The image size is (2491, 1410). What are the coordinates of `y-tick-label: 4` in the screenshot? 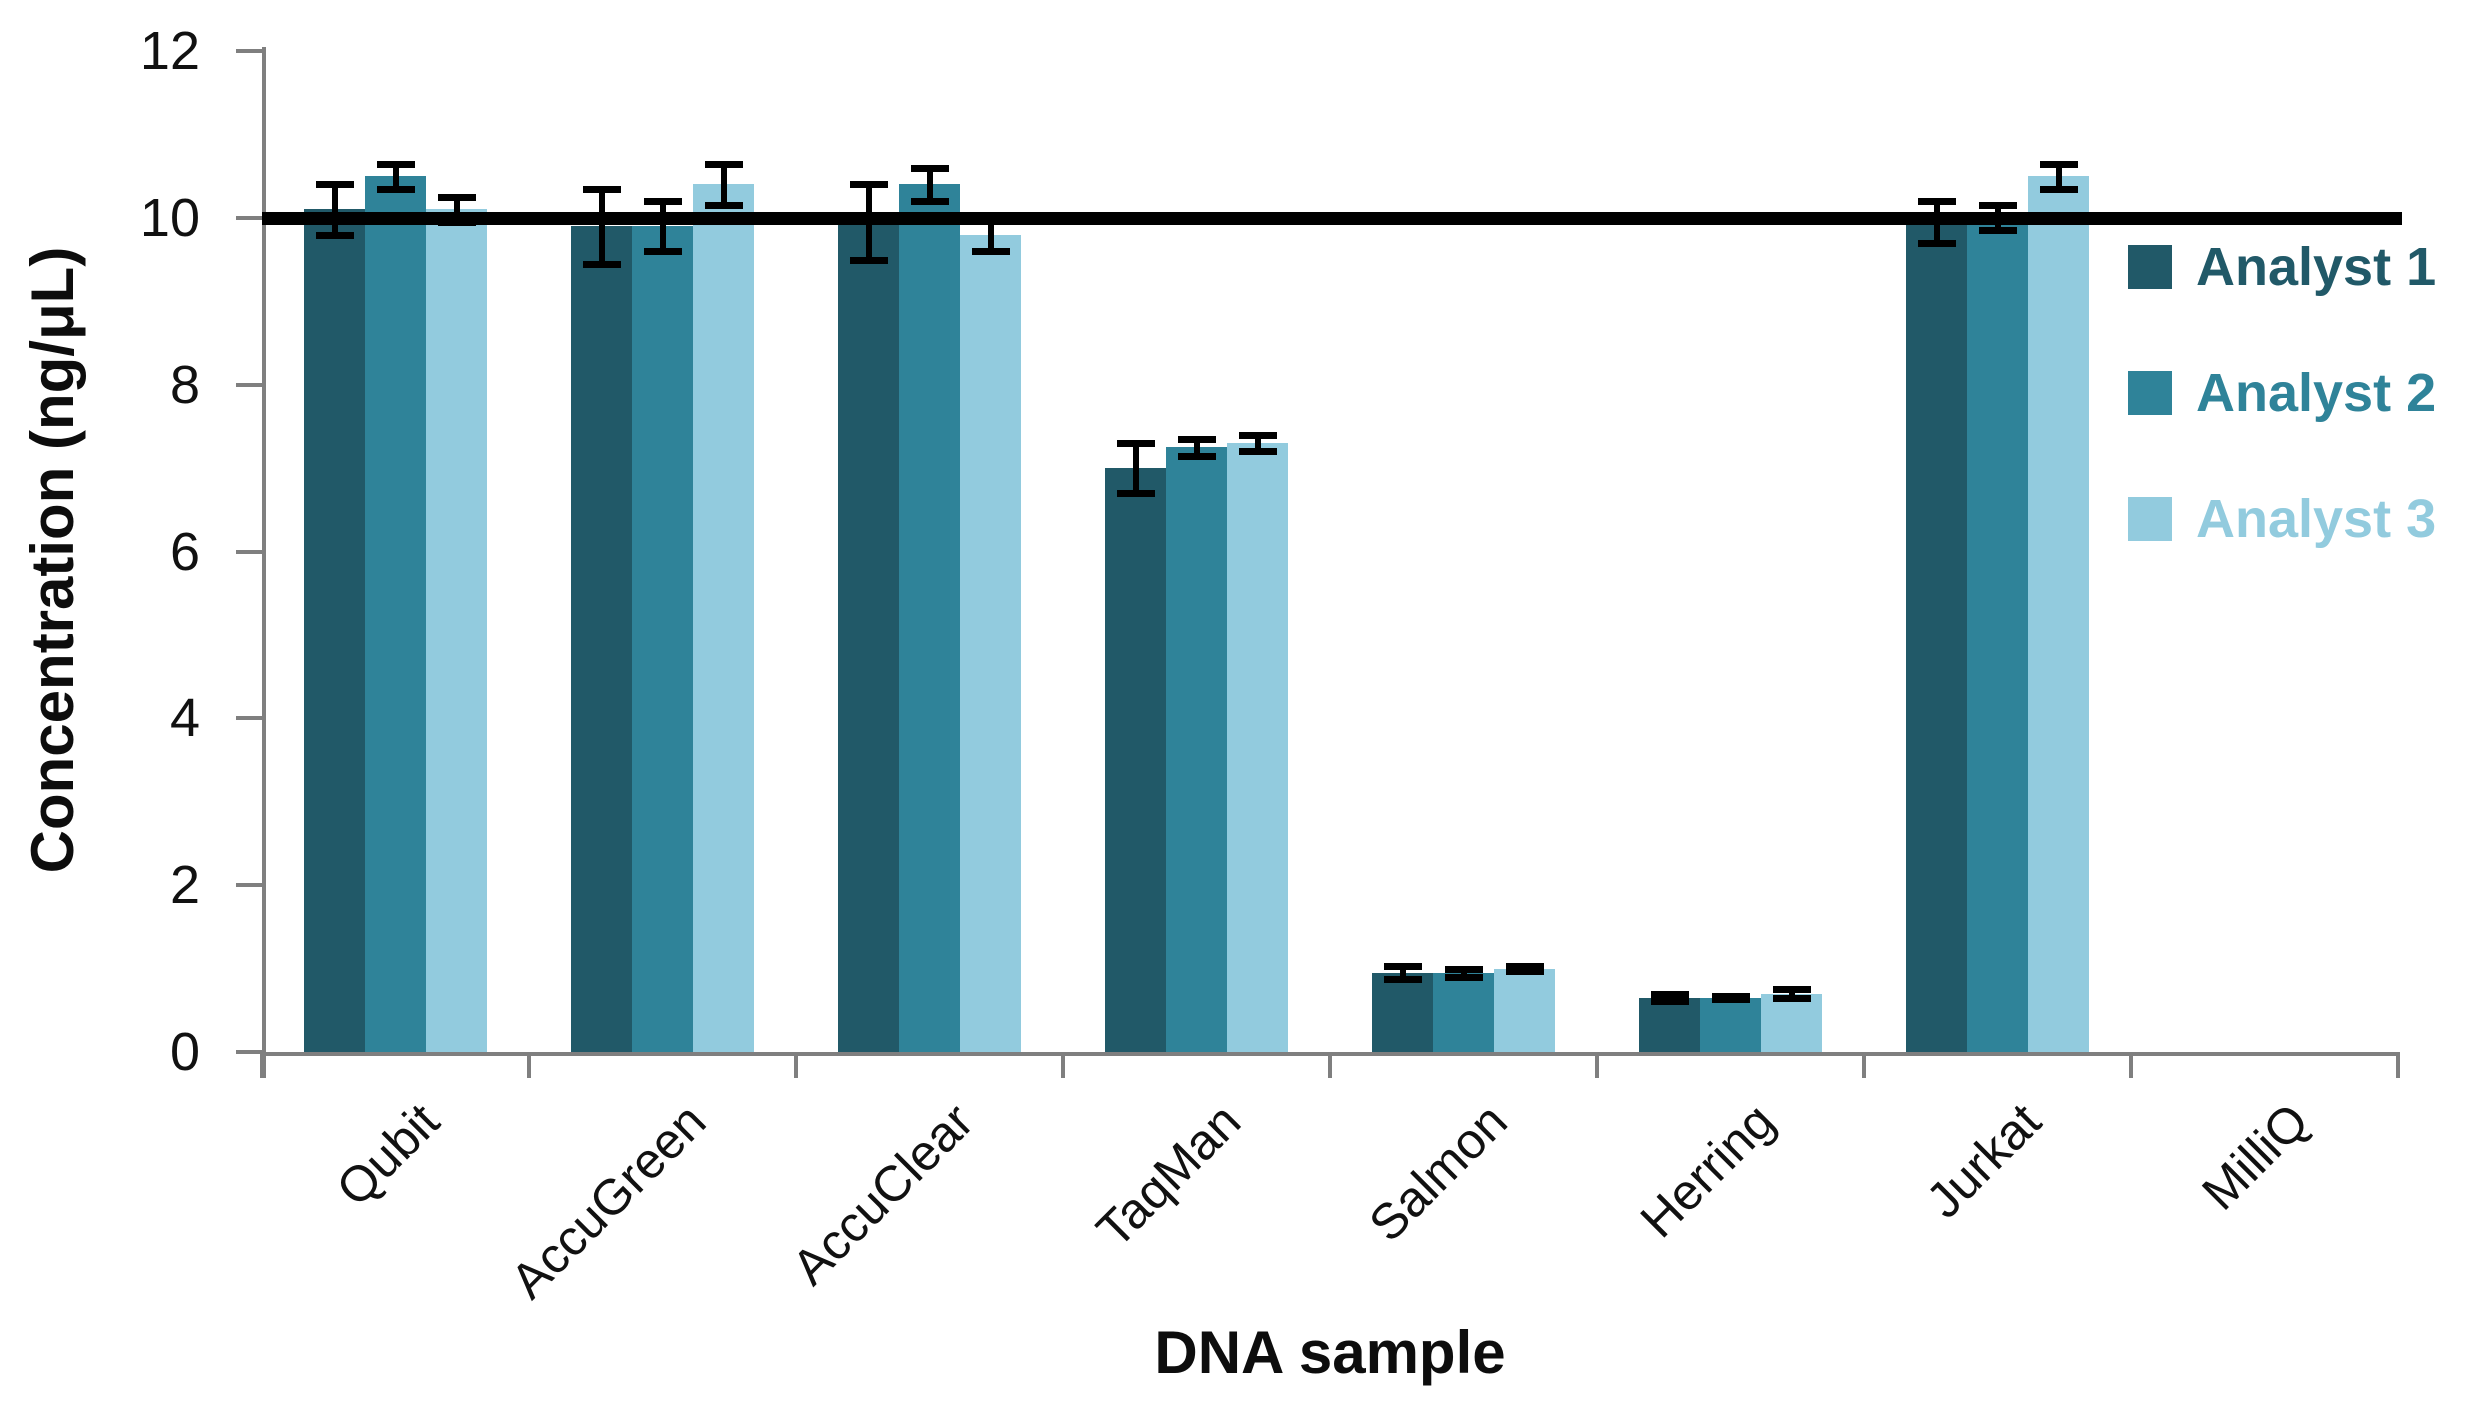 It's located at (184, 718).